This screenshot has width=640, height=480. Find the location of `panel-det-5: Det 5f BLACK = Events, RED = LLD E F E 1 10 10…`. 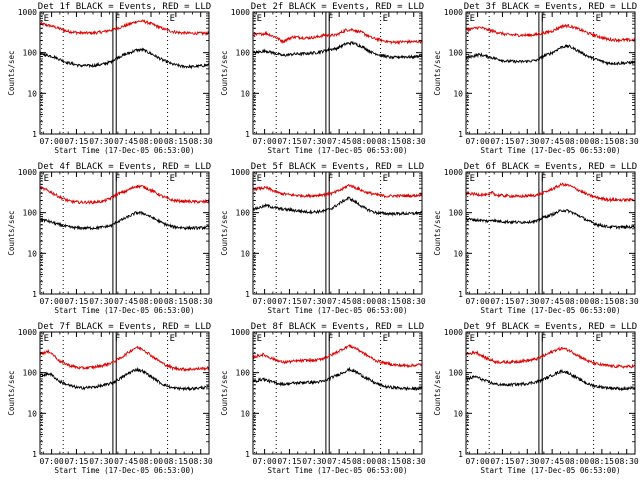

panel-det-5: Det 5f BLACK = Events, RED = LLD E F E 1 10 10… is located at coordinates (323, 238).